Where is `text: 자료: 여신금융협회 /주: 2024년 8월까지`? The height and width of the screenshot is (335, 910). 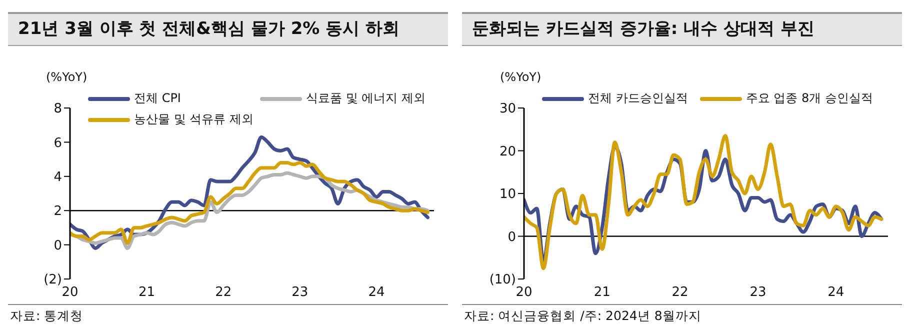 text: 자료: 여신금융협회 /주: 2024년 8월까지 is located at coordinates (583, 316).